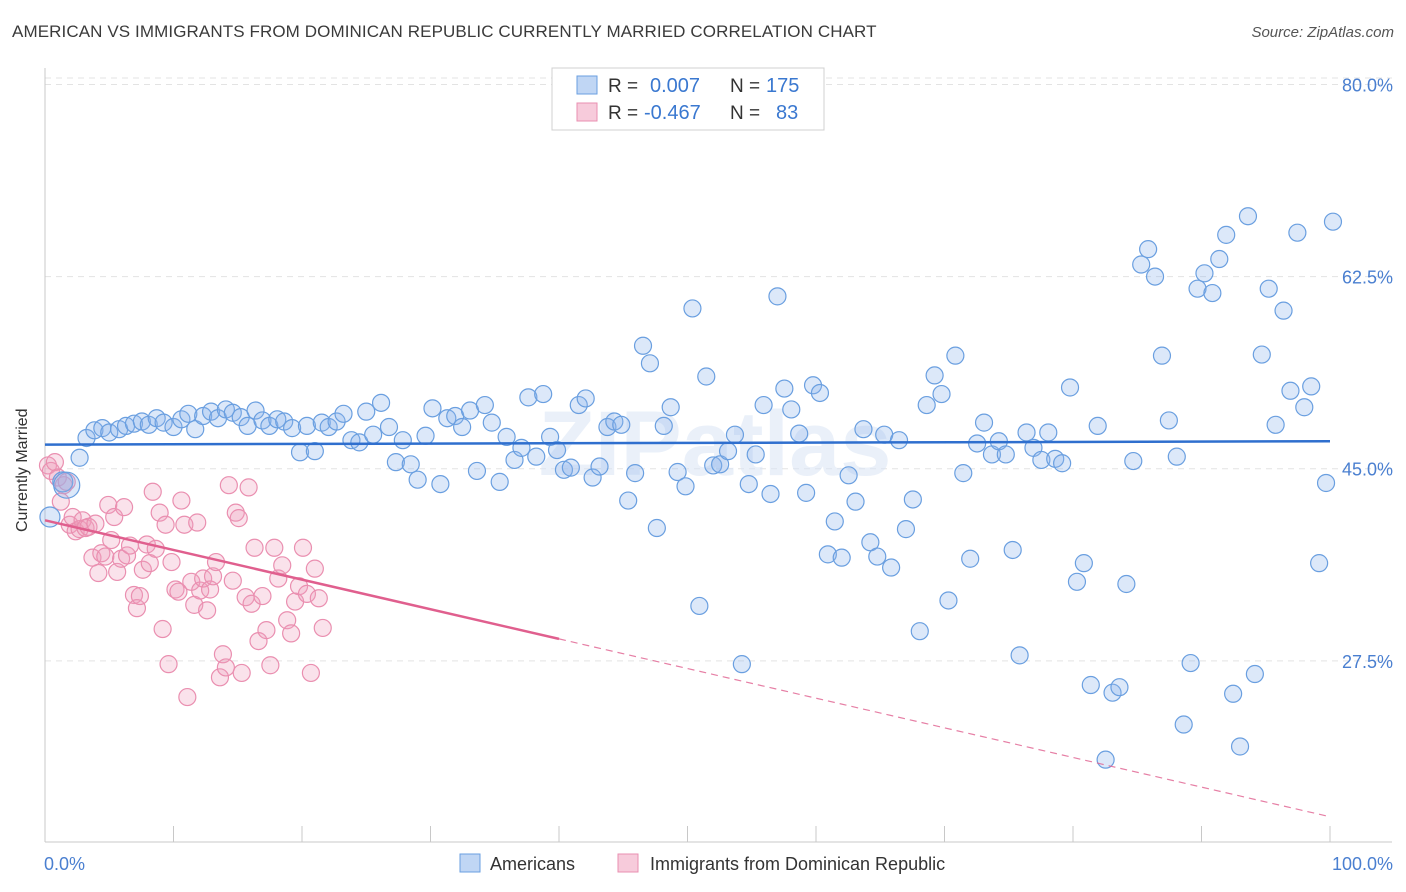 This screenshot has width=1406, height=892. I want to click on legend-n-label-2: N =, so click(745, 113).